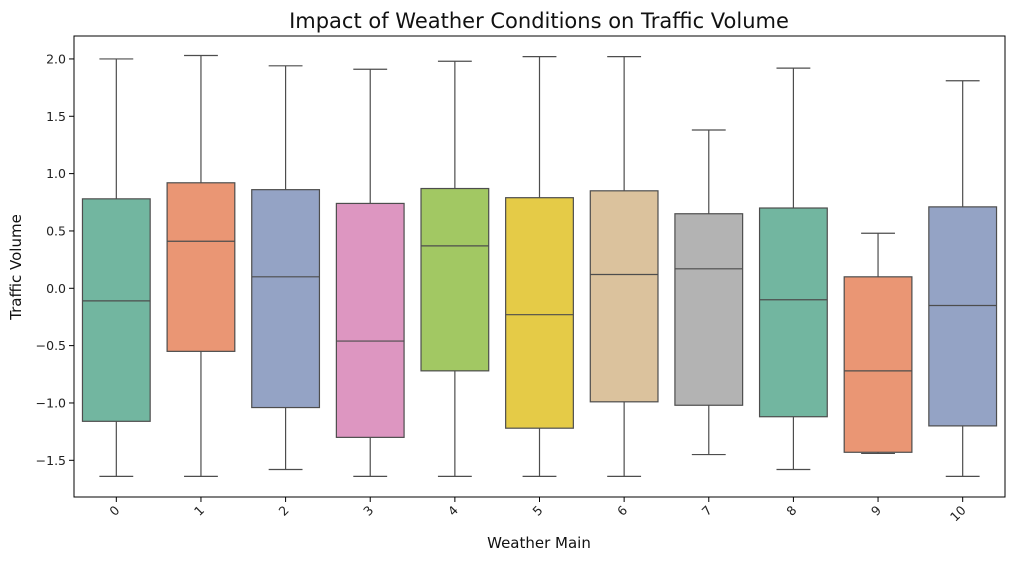 The image size is (1014, 561). Describe the element at coordinates (368, 511) in the screenshot. I see `x-tick-label: 3` at that location.